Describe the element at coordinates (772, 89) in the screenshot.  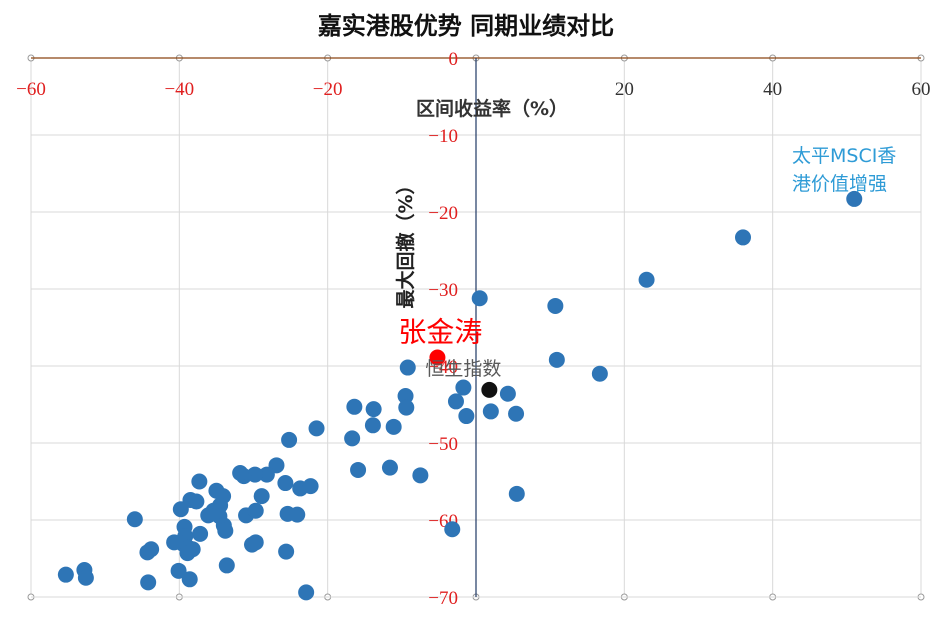
I see `x-tick-label: 40` at that location.